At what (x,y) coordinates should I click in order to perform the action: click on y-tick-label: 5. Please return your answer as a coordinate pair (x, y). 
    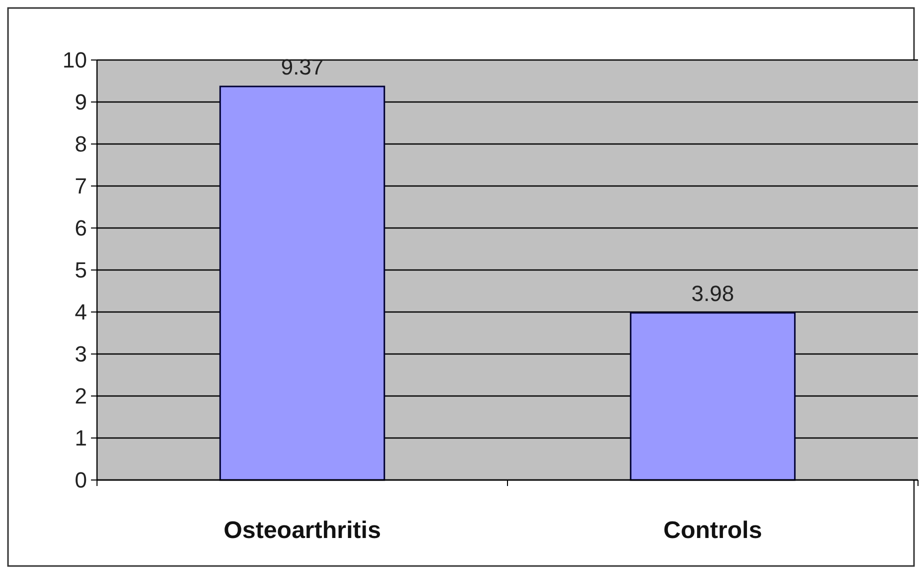
    Looking at the image, I should click on (80, 270).